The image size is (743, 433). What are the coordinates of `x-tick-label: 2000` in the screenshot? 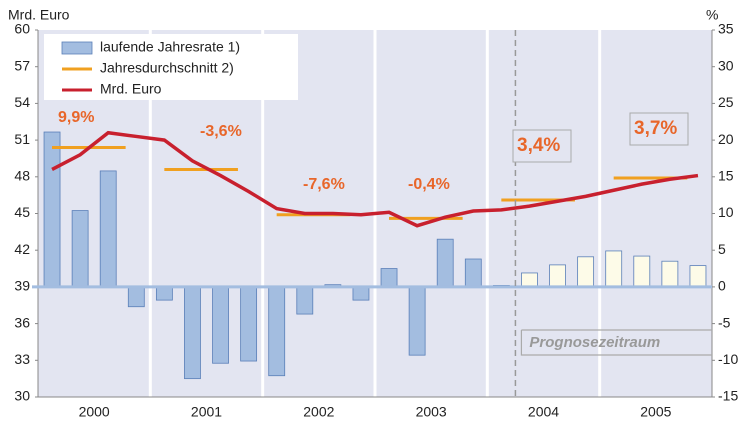 It's located at (94, 412).